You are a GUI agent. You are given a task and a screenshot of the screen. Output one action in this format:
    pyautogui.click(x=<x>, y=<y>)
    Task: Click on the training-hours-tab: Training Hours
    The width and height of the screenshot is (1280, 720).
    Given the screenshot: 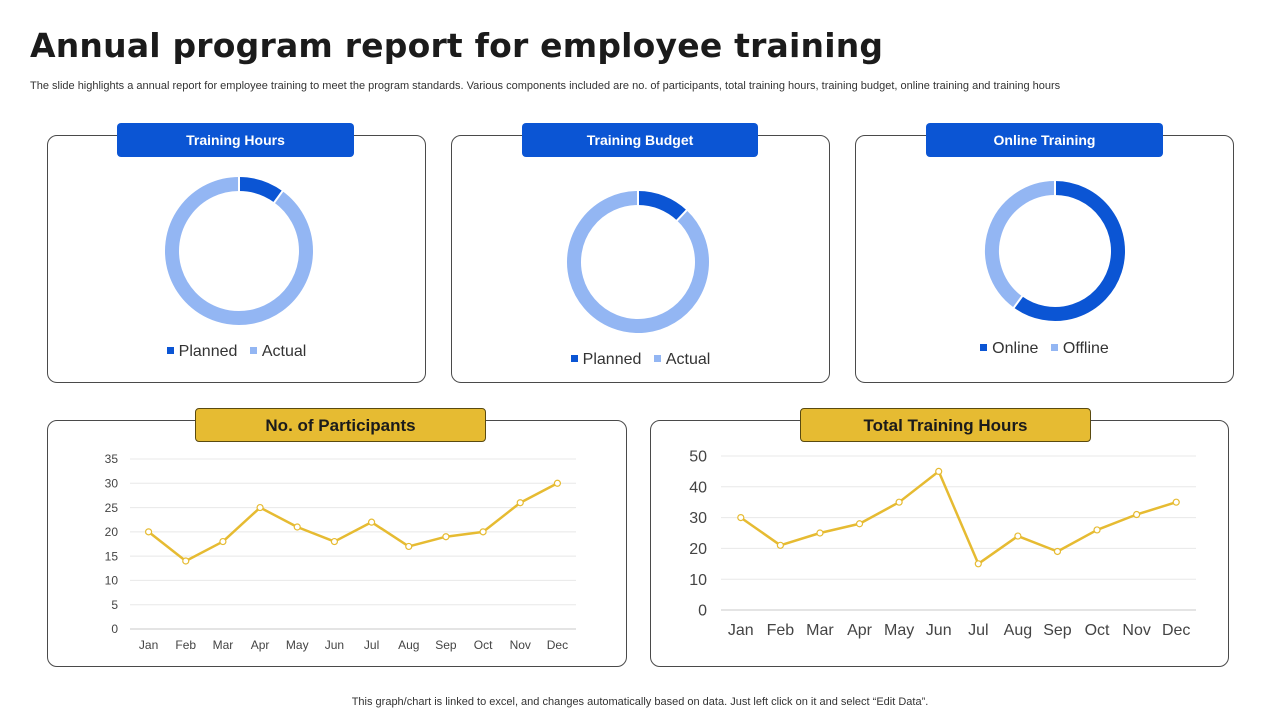 What is the action you would take?
    pyautogui.click(x=235, y=140)
    